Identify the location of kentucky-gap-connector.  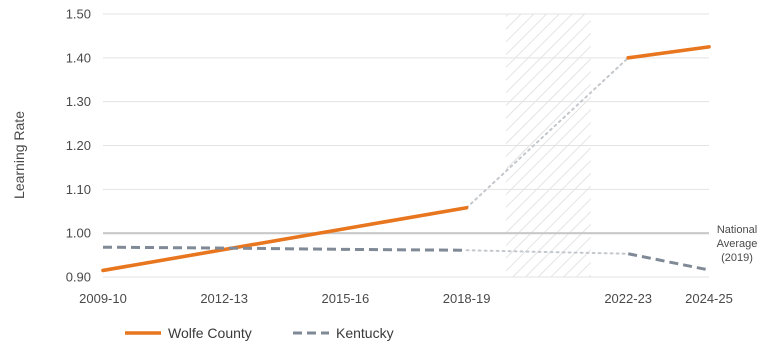
(547, 252).